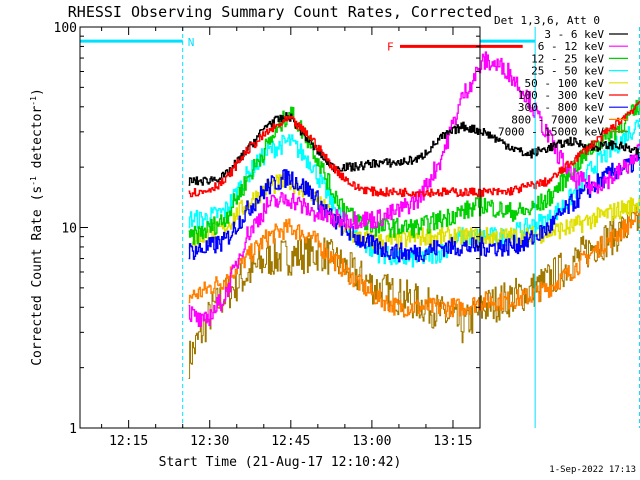  What do you see at coordinates (65, 28) in the screenshot?
I see `y-tick-label: 100` at bounding box center [65, 28].